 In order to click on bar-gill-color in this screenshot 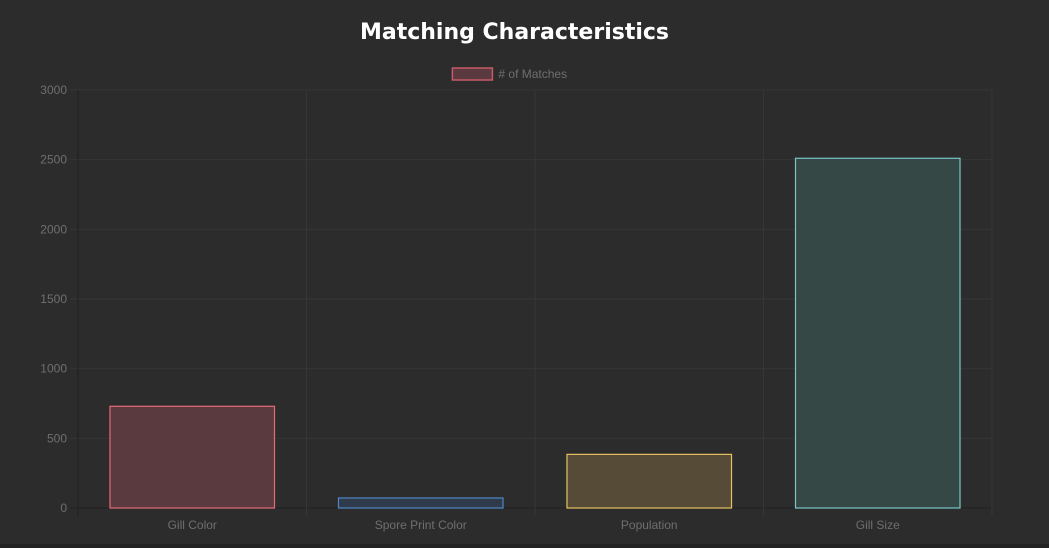, I will do `click(192, 457)`.